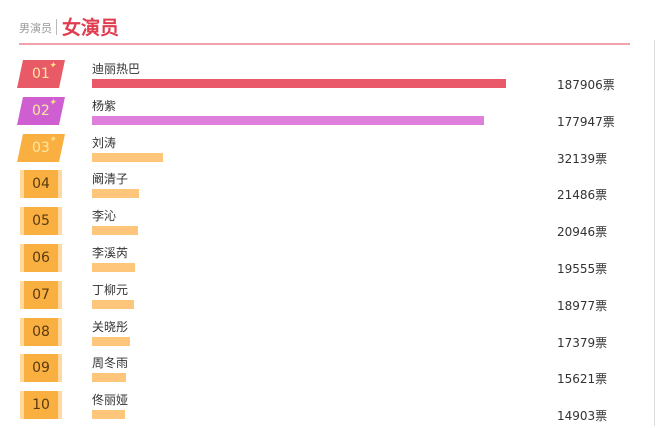 The width and height of the screenshot is (660, 428). I want to click on header-divider, so click(324, 44).